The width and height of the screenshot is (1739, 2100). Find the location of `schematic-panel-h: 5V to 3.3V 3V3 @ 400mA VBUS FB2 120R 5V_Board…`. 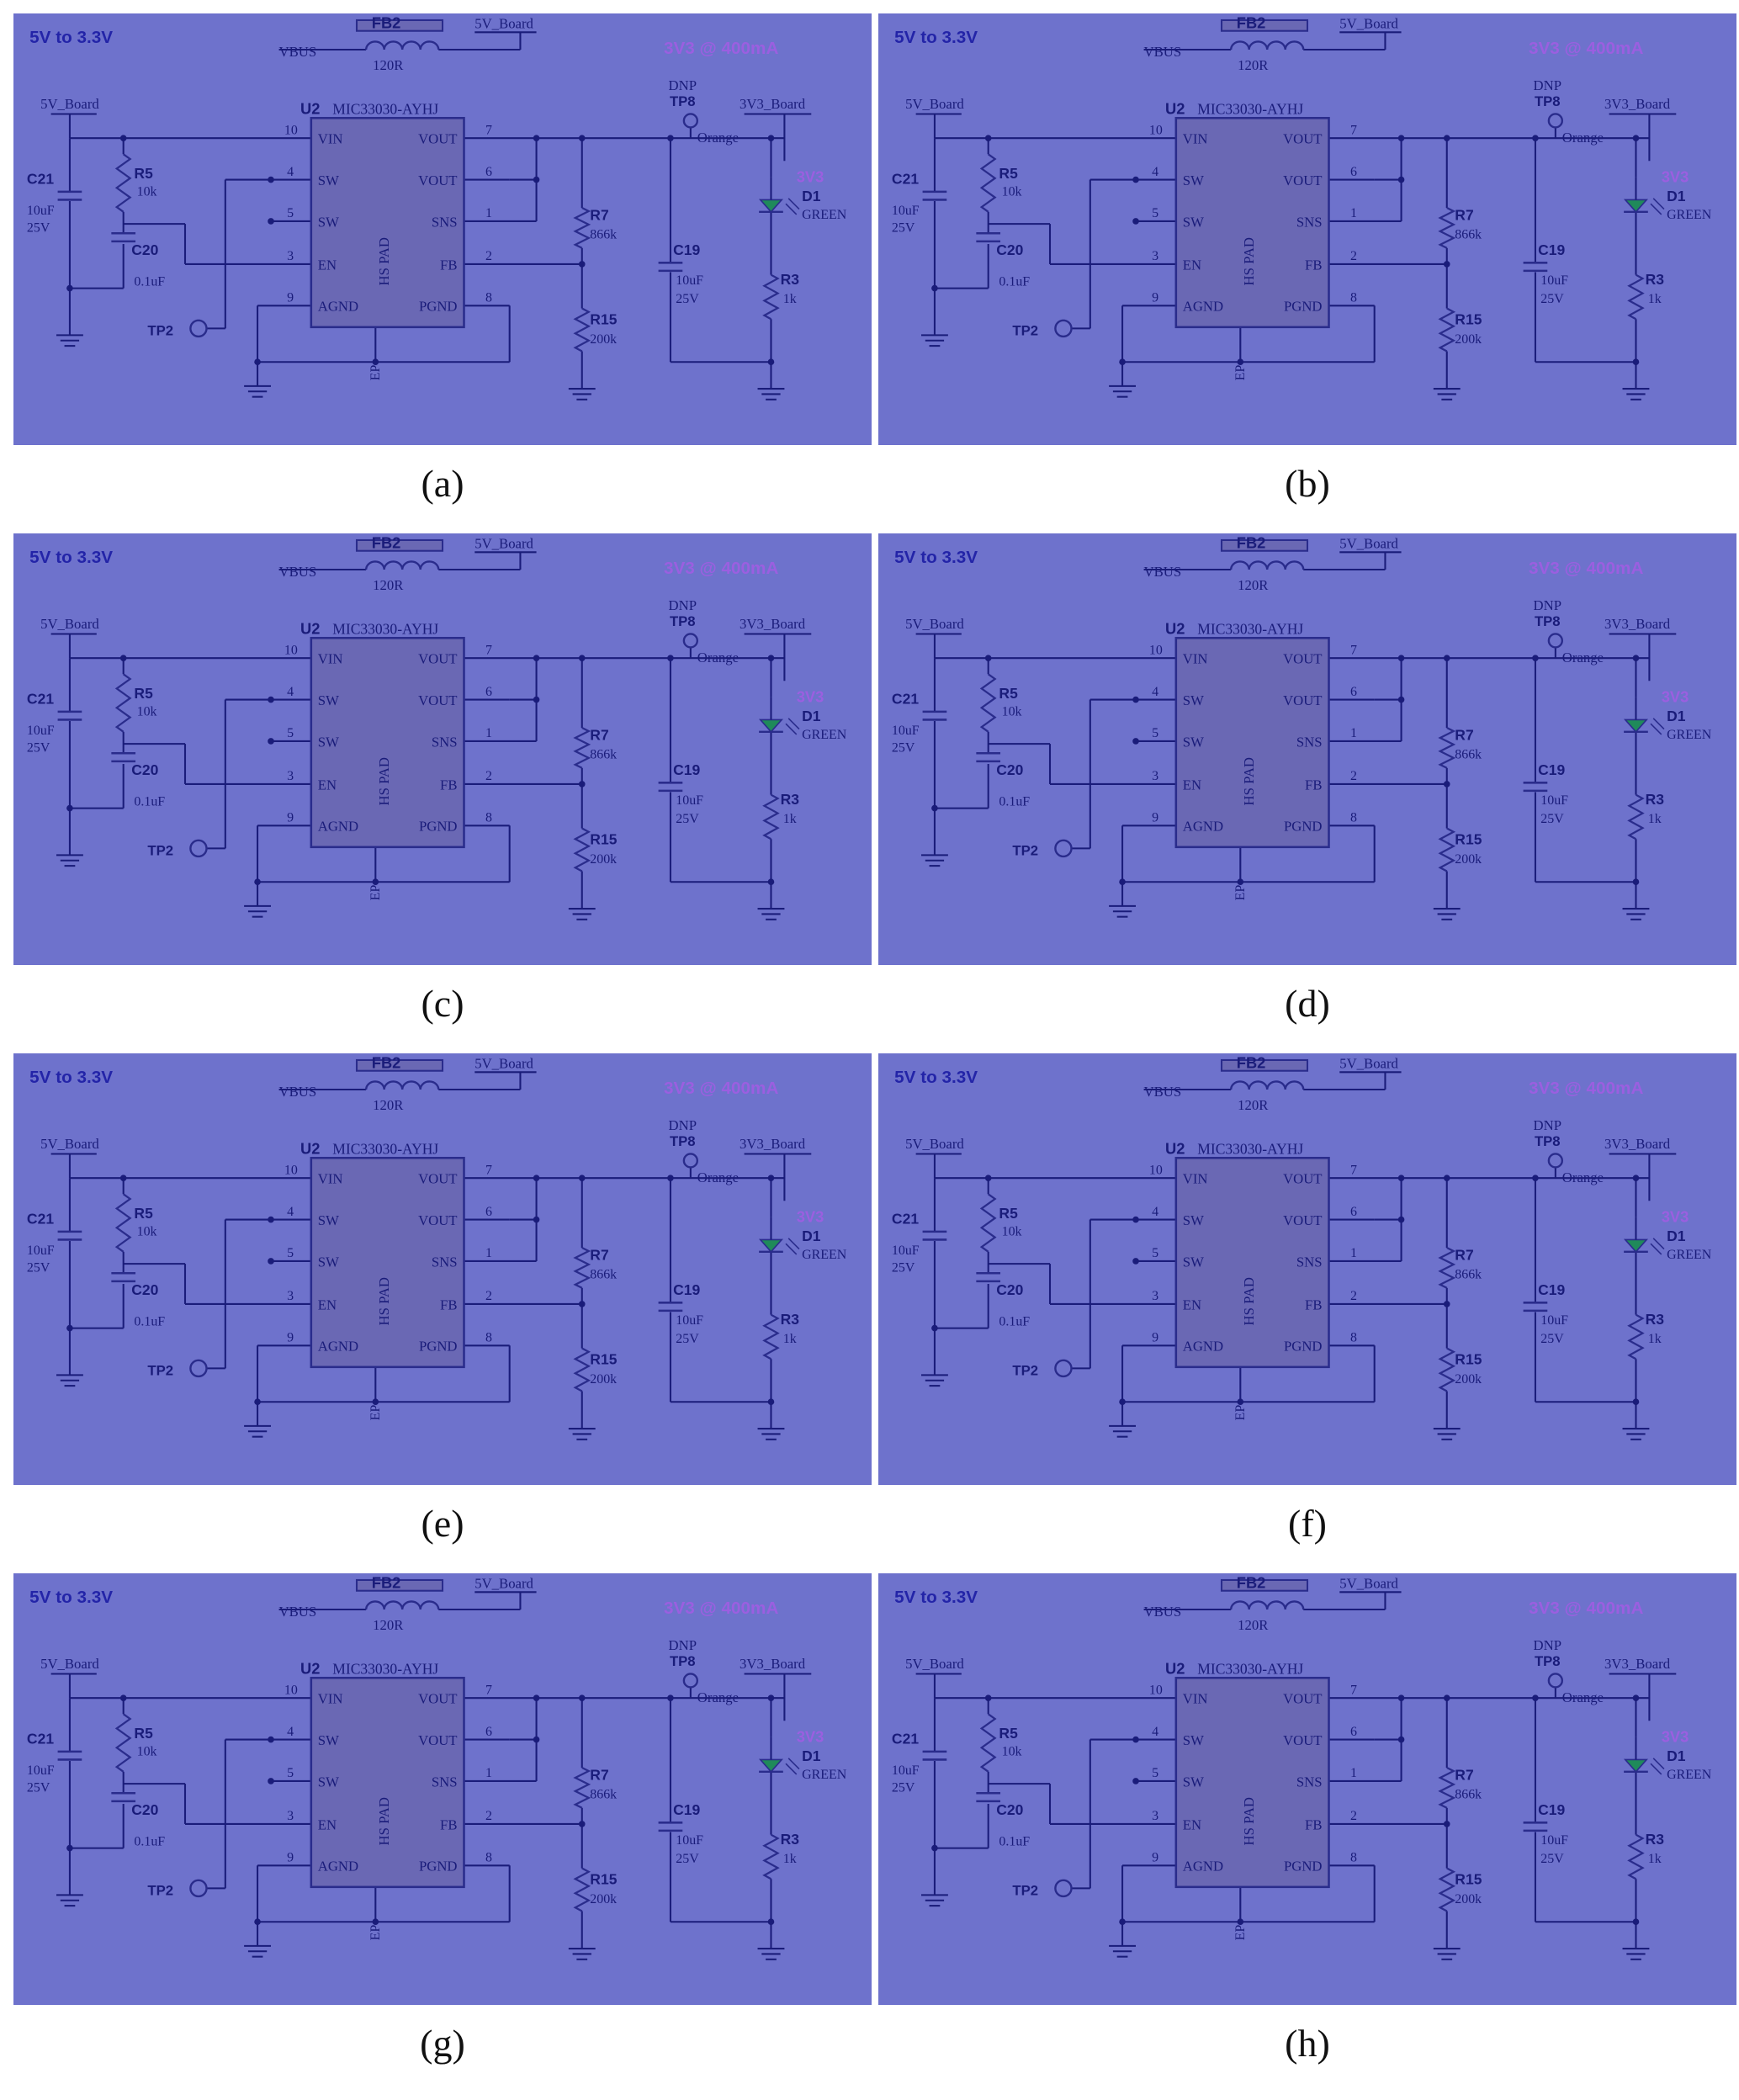

schematic-panel-h: 5V to 3.3V 3V3 @ 400mA VBUS FB2 120R 5V_Board… is located at coordinates (1307, 1789).